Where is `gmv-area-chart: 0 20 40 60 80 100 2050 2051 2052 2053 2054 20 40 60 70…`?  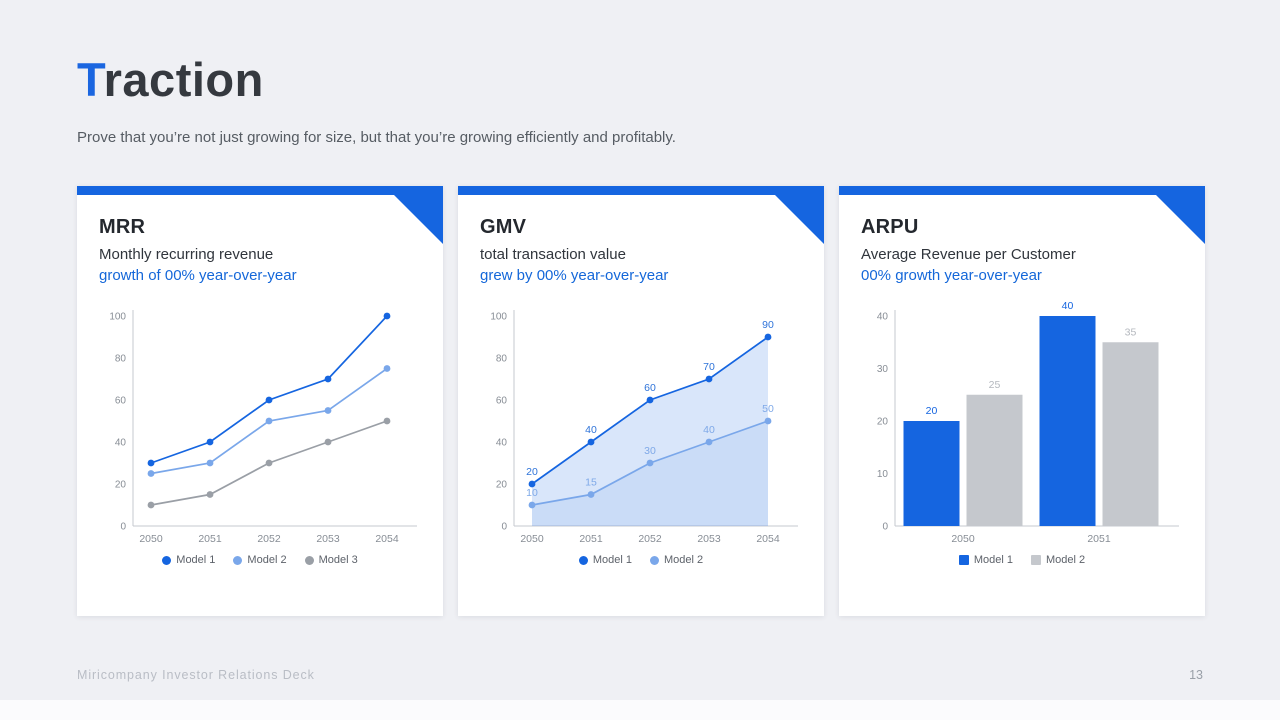 gmv-area-chart: 0 20 40 60 80 100 2050 2051 2052 2053 2054 20 40 60 70… is located at coordinates (644, 427).